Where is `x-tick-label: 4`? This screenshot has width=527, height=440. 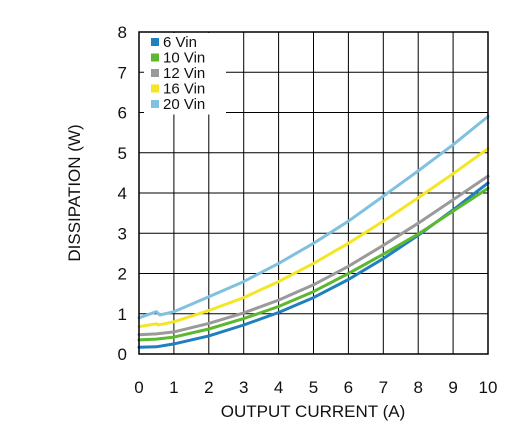 x-tick-label: 4 is located at coordinates (278, 387).